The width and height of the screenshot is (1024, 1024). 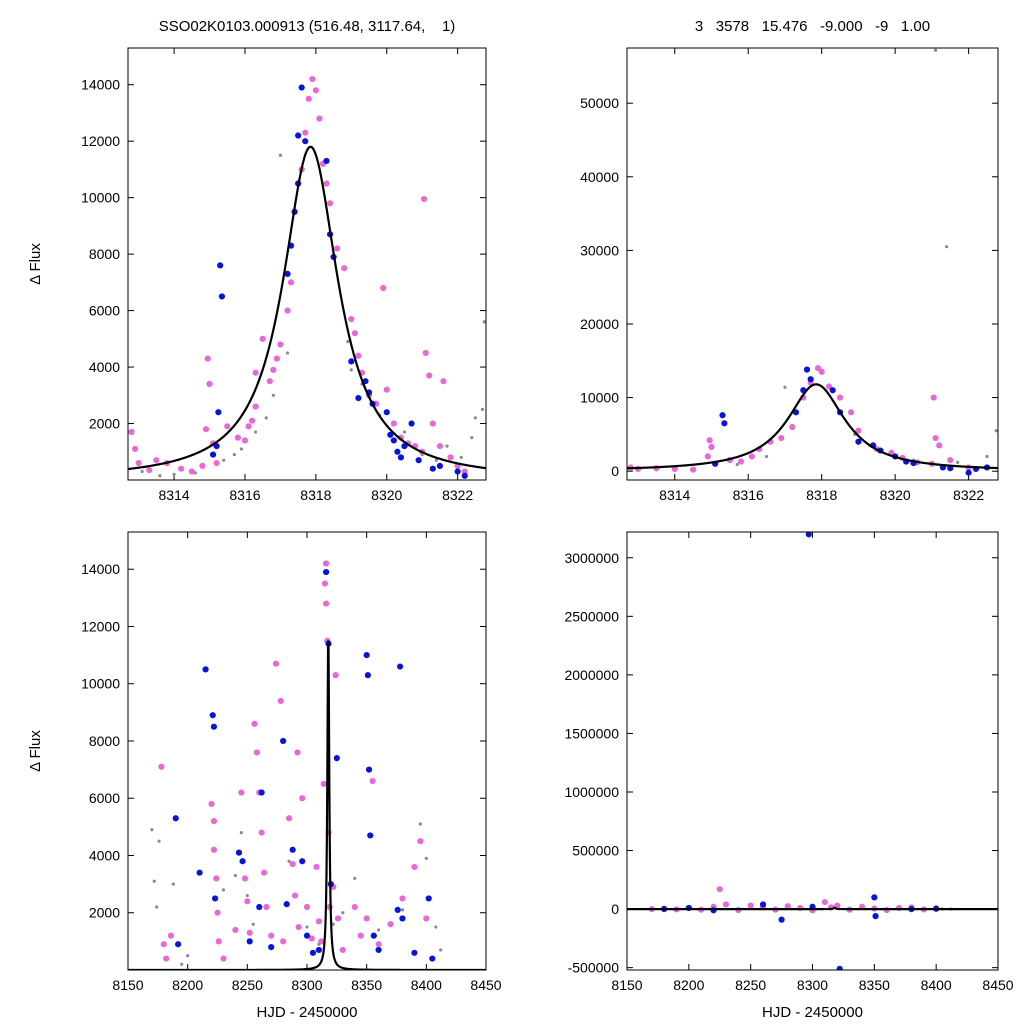 What do you see at coordinates (104, 311) in the screenshot?
I see `y-tick-label: 6000` at bounding box center [104, 311].